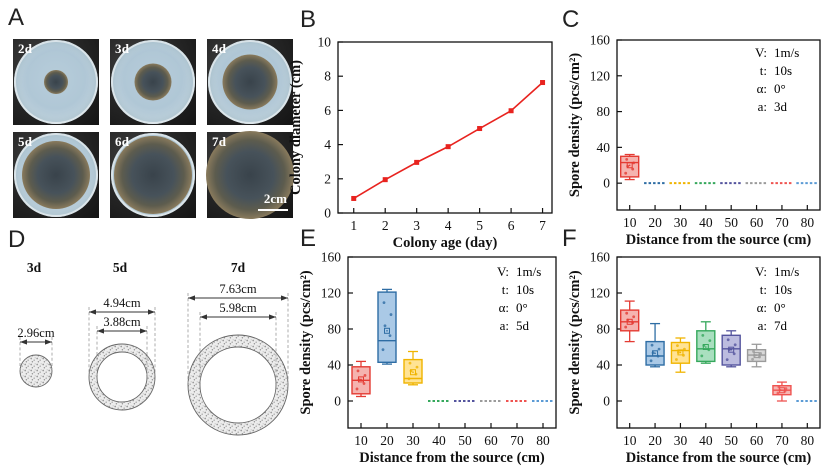 The image size is (827, 467). Describe the element at coordinates (761, 307) in the screenshot. I see `legend-key: α:` at that location.